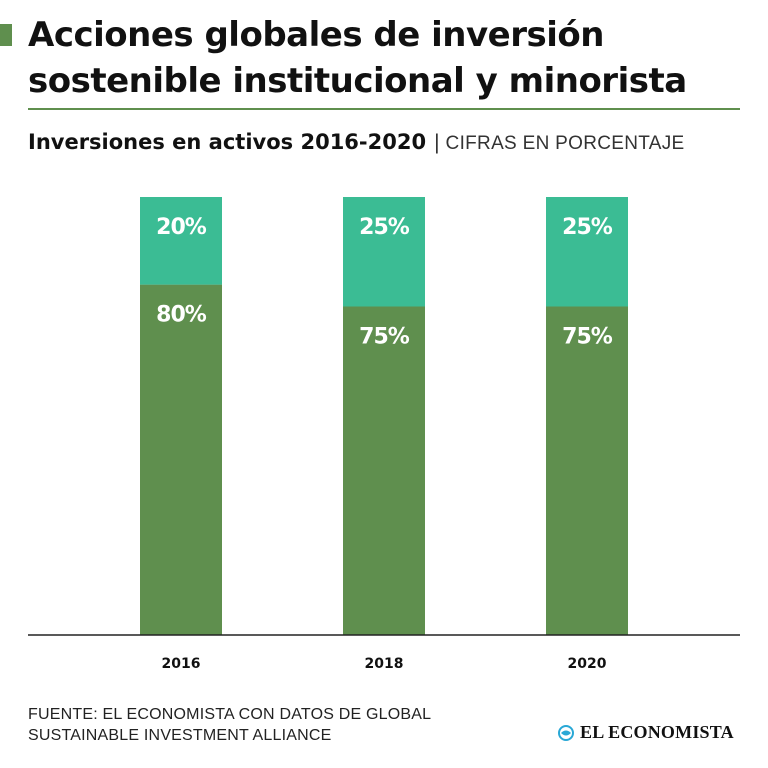 This screenshot has width=768, height=768. What do you see at coordinates (566, 732) in the screenshot?
I see `globe-icon` at bounding box center [566, 732].